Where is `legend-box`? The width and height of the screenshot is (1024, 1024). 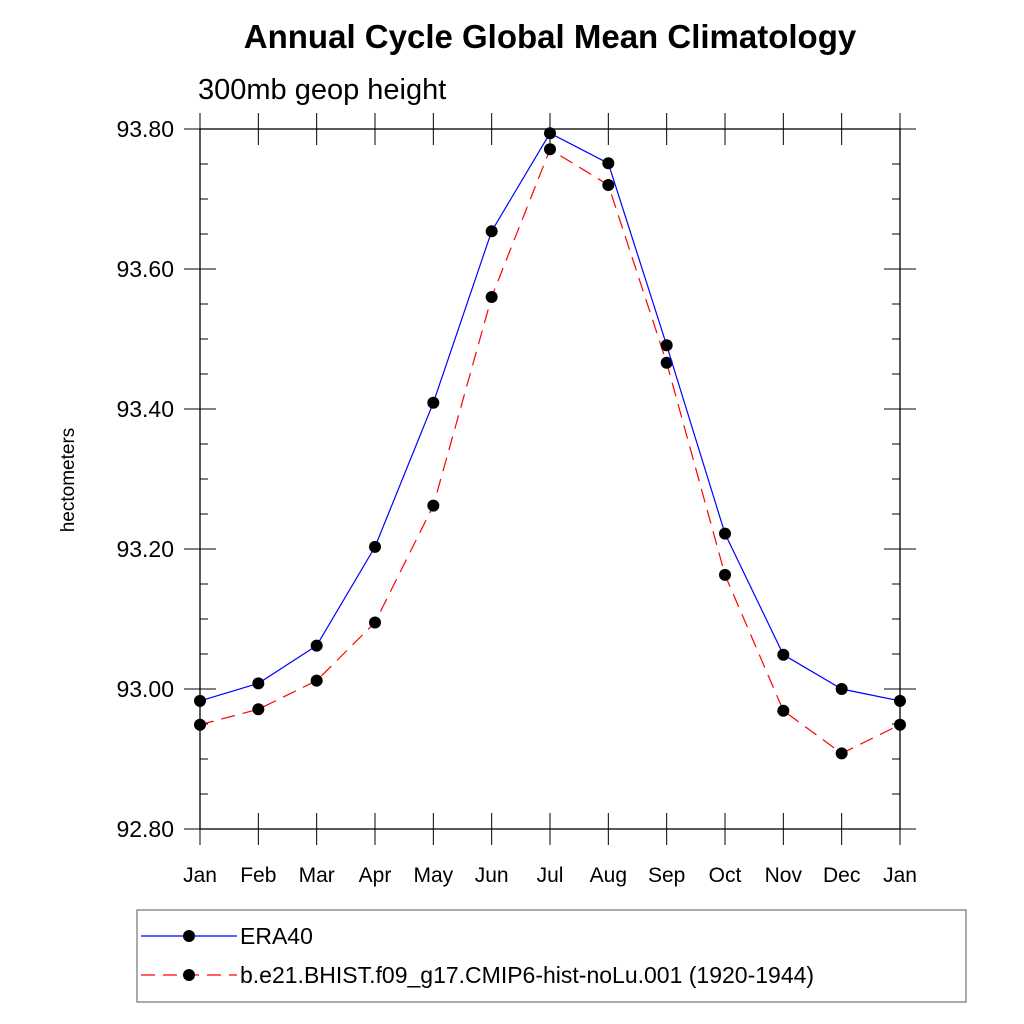
legend-box is located at coordinates (551, 956).